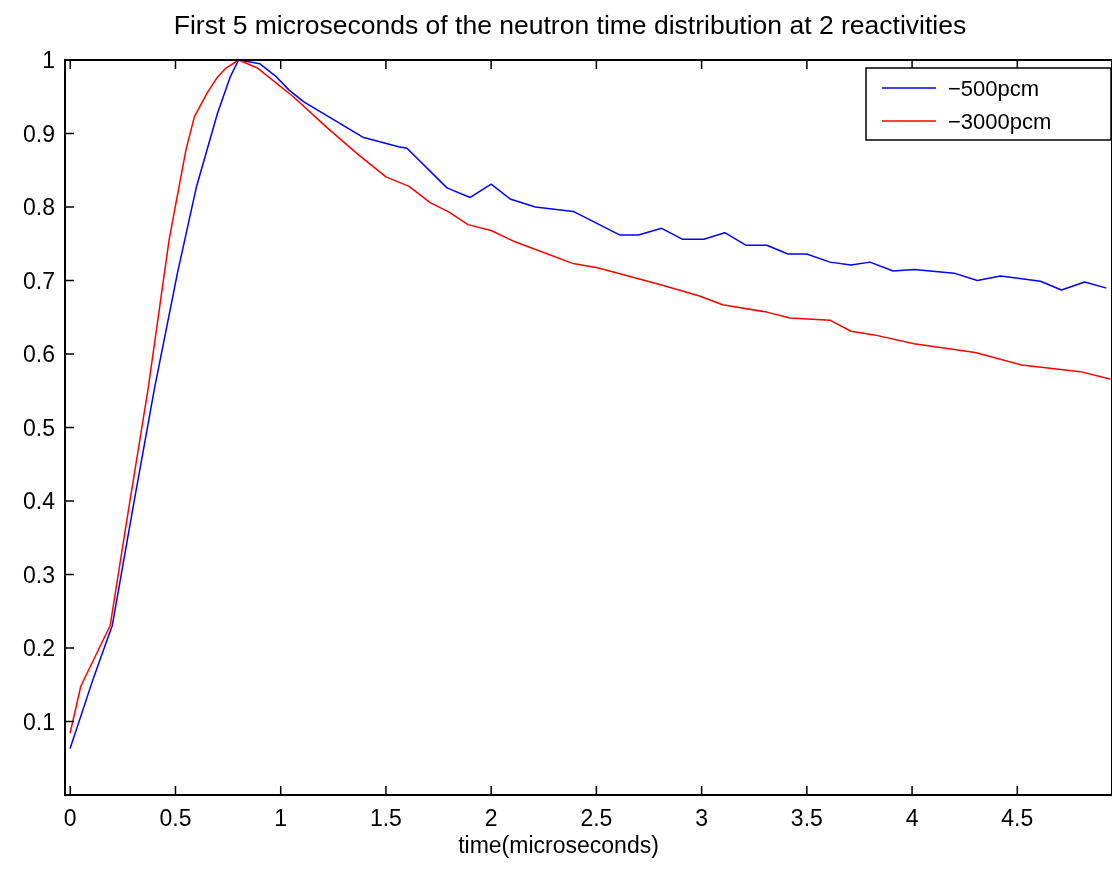  I want to click on y-tick-label: 0.6, so click(39, 354).